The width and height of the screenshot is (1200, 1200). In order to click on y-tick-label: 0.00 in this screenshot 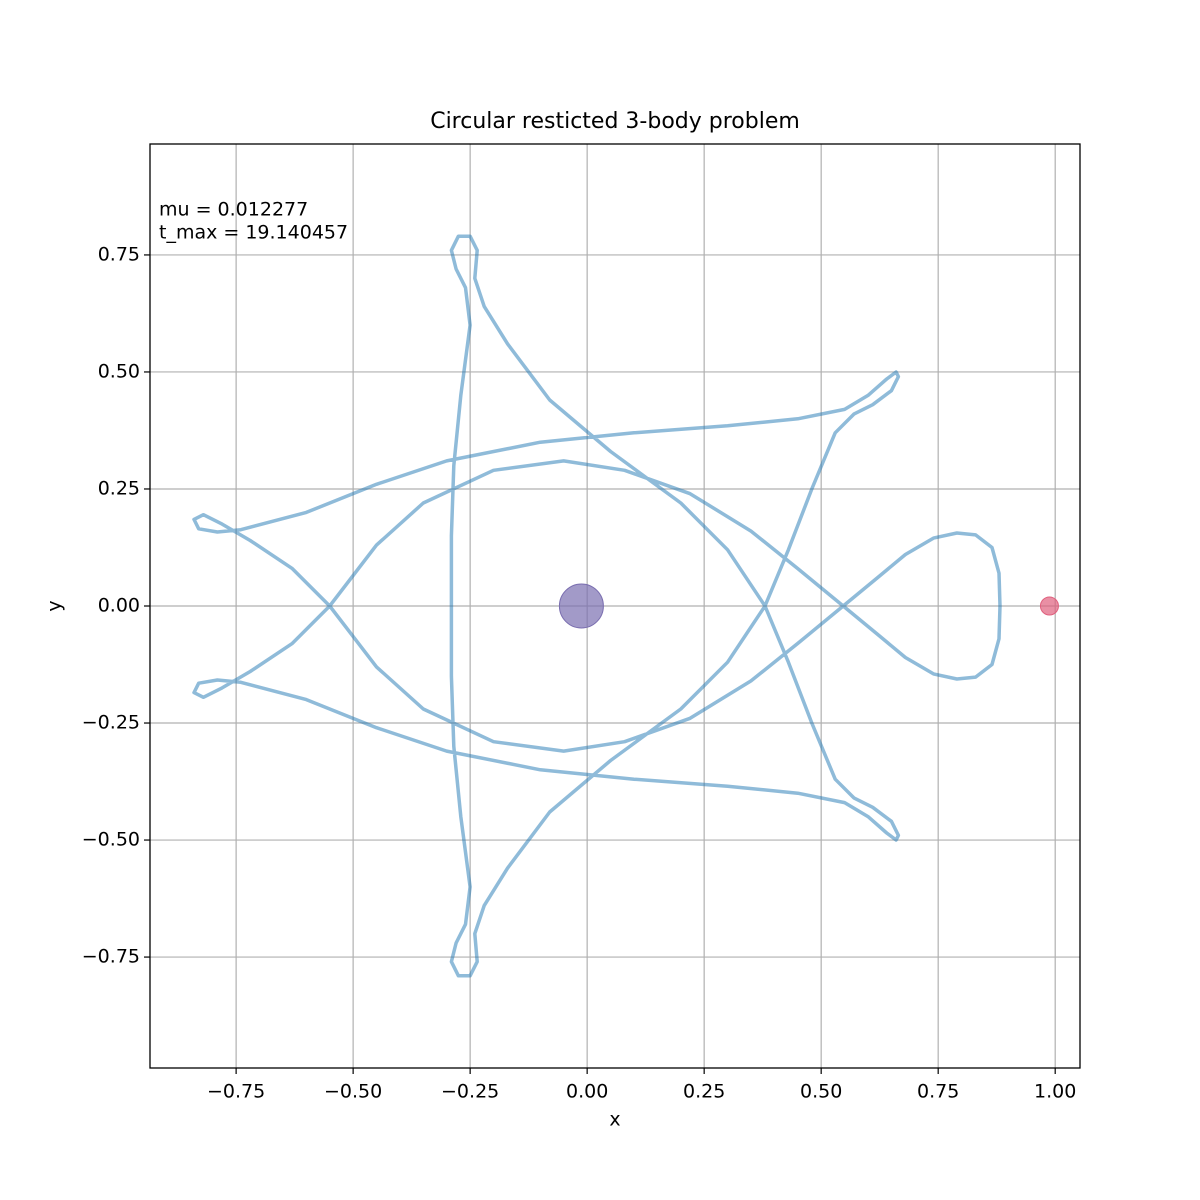, I will do `click(119, 606)`.